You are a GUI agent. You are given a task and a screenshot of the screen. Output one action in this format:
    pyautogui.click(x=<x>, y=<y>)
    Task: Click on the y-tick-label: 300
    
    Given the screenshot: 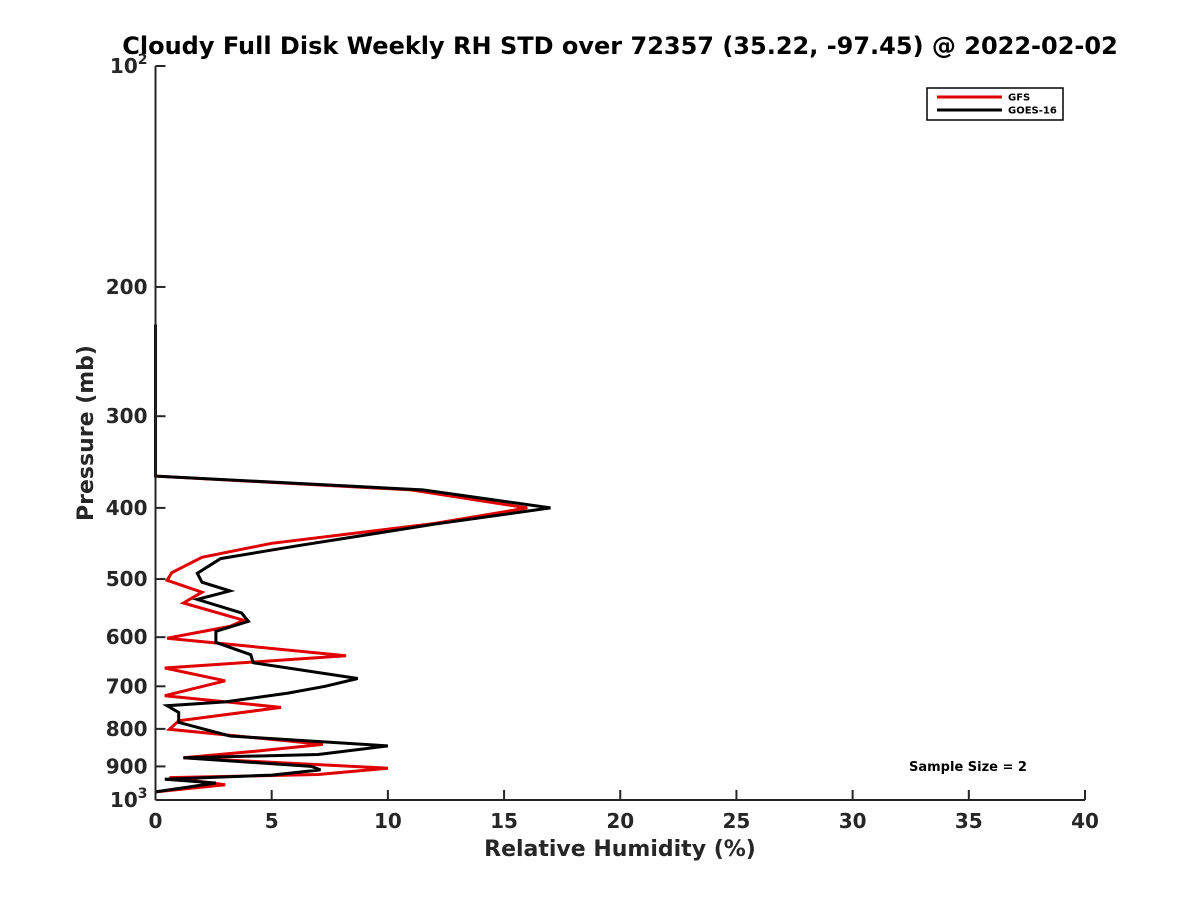 What is the action you would take?
    pyautogui.click(x=127, y=416)
    